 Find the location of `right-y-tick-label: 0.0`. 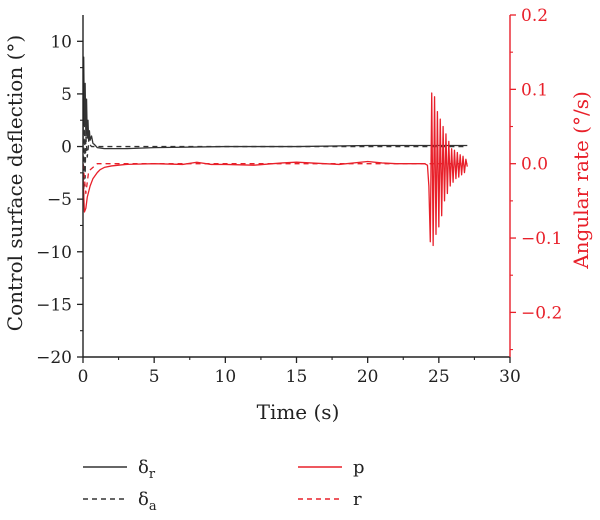

right-y-tick-label: 0.0 is located at coordinates (534, 165).